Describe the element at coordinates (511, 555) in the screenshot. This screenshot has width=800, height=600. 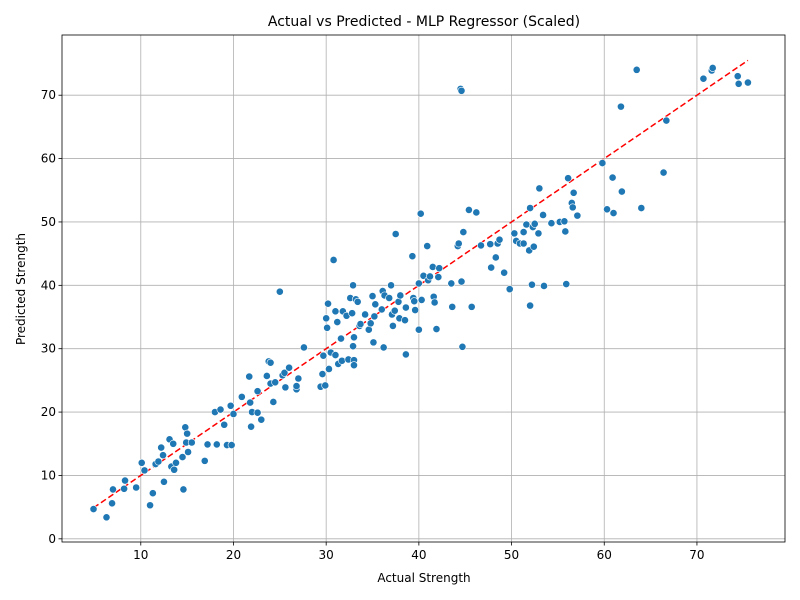
I see `x-tick-label: 50` at that location.